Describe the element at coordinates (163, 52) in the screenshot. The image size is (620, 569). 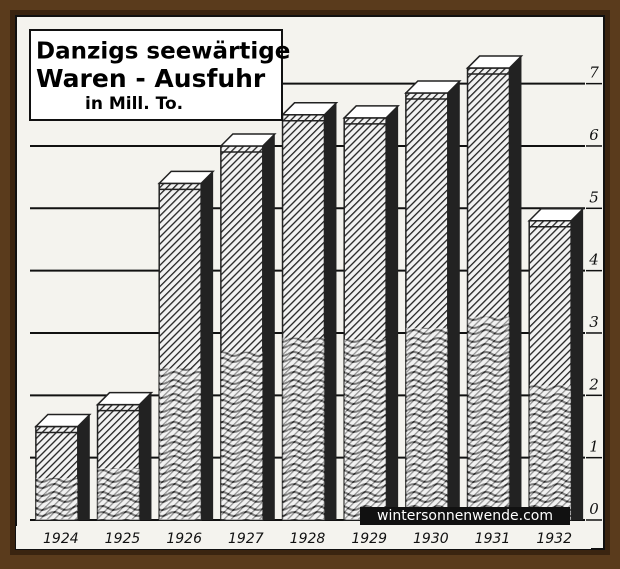
I see `chart-title: Danzigs seewärtige` at that location.